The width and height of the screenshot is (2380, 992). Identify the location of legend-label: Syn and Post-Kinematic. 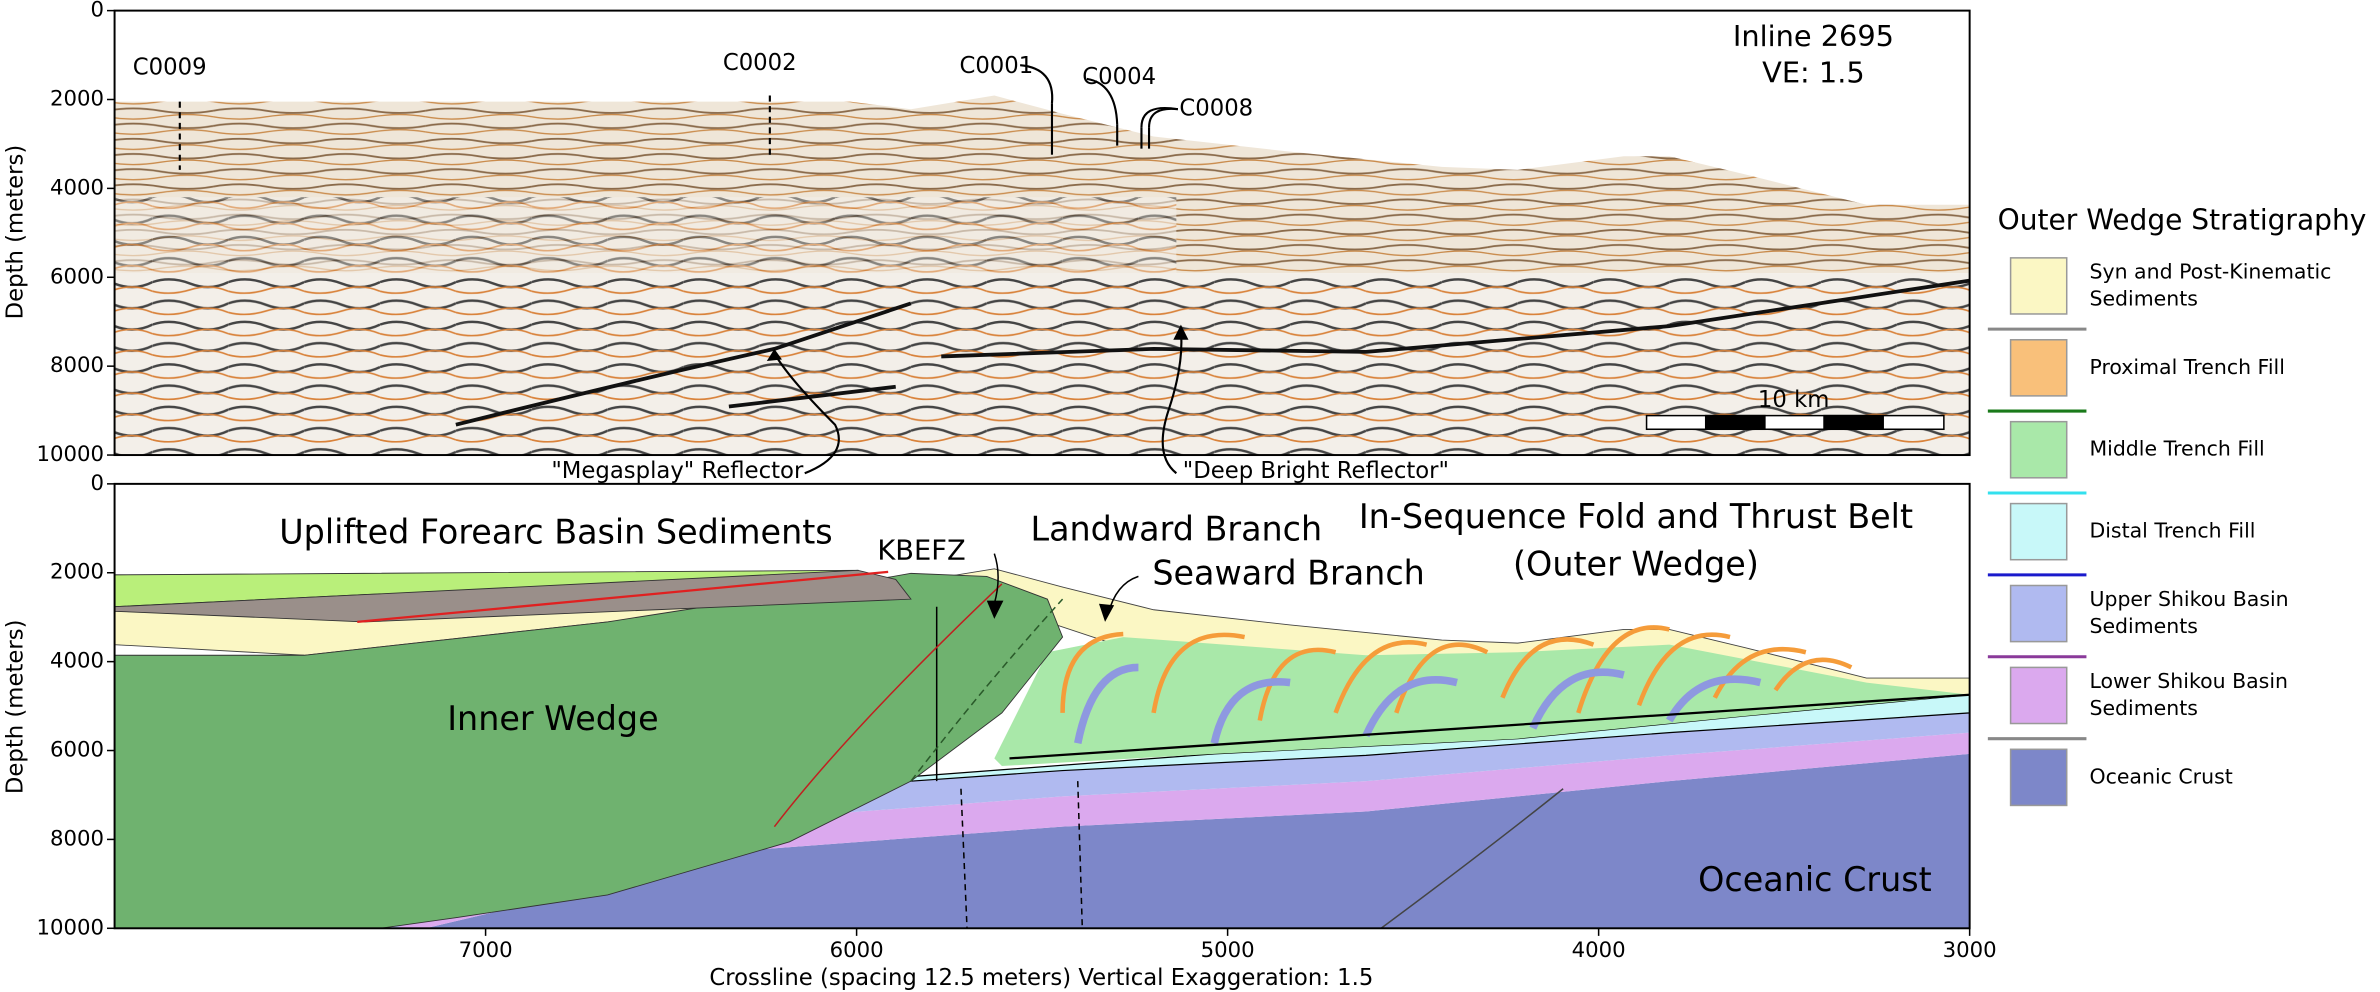
(2210, 271).